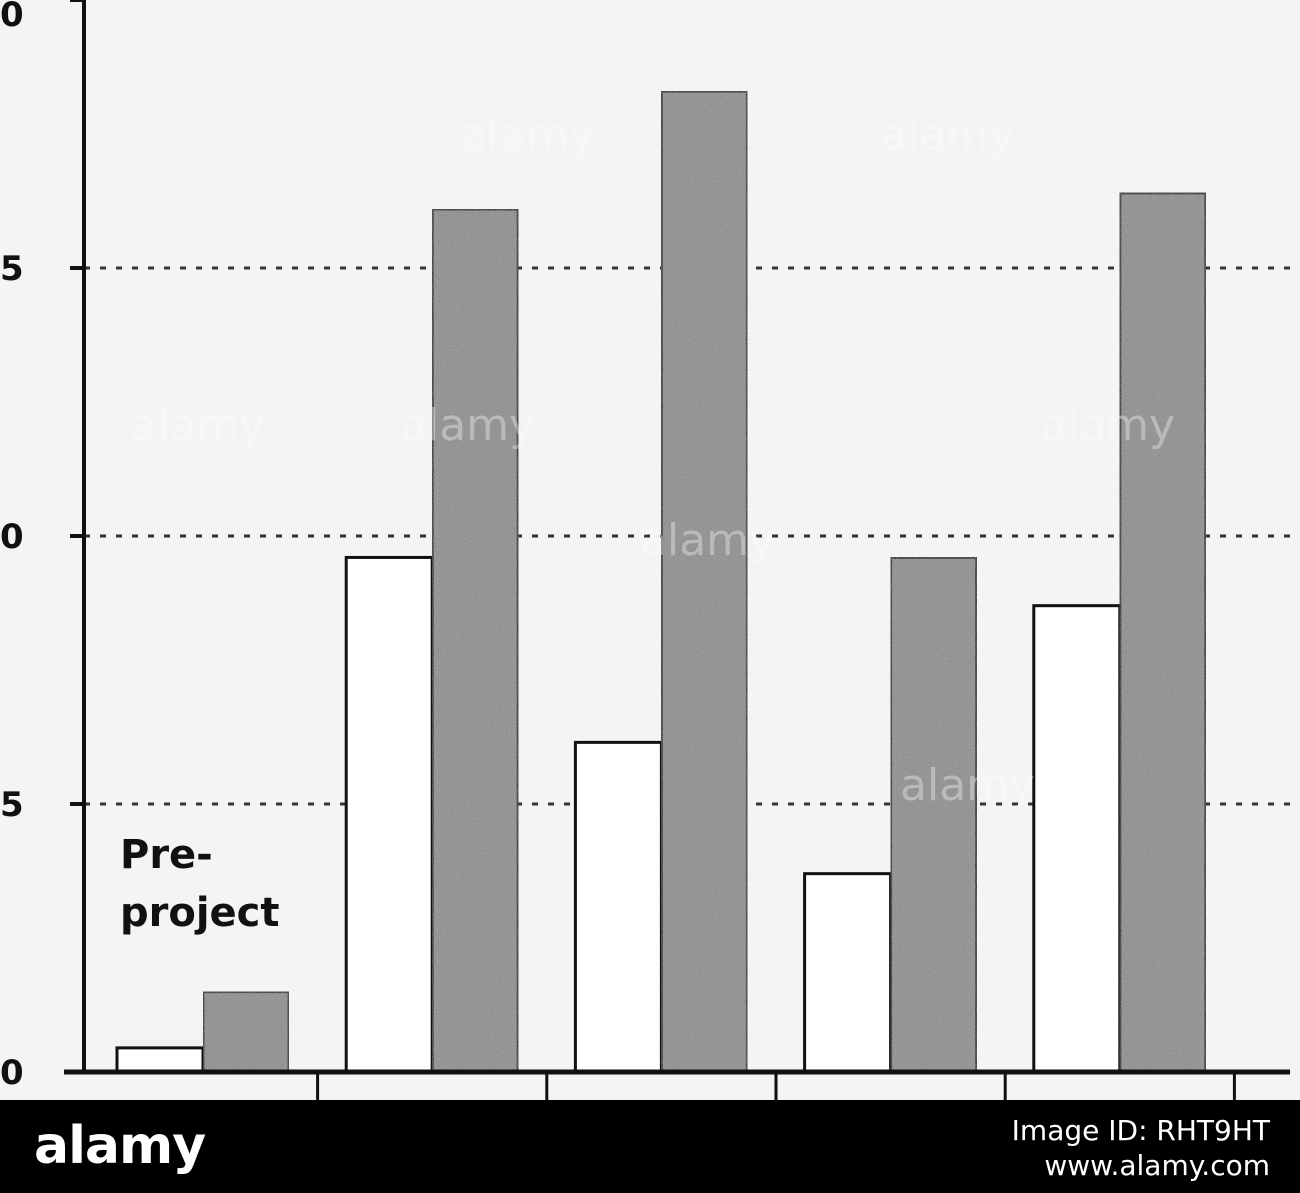 Image resolution: width=1300 pixels, height=1193 pixels. Describe the element at coordinates (650, 1146) in the screenshot. I see `watermark-banner: alamy Image ID: RHT9HT www.alamy.com` at that location.